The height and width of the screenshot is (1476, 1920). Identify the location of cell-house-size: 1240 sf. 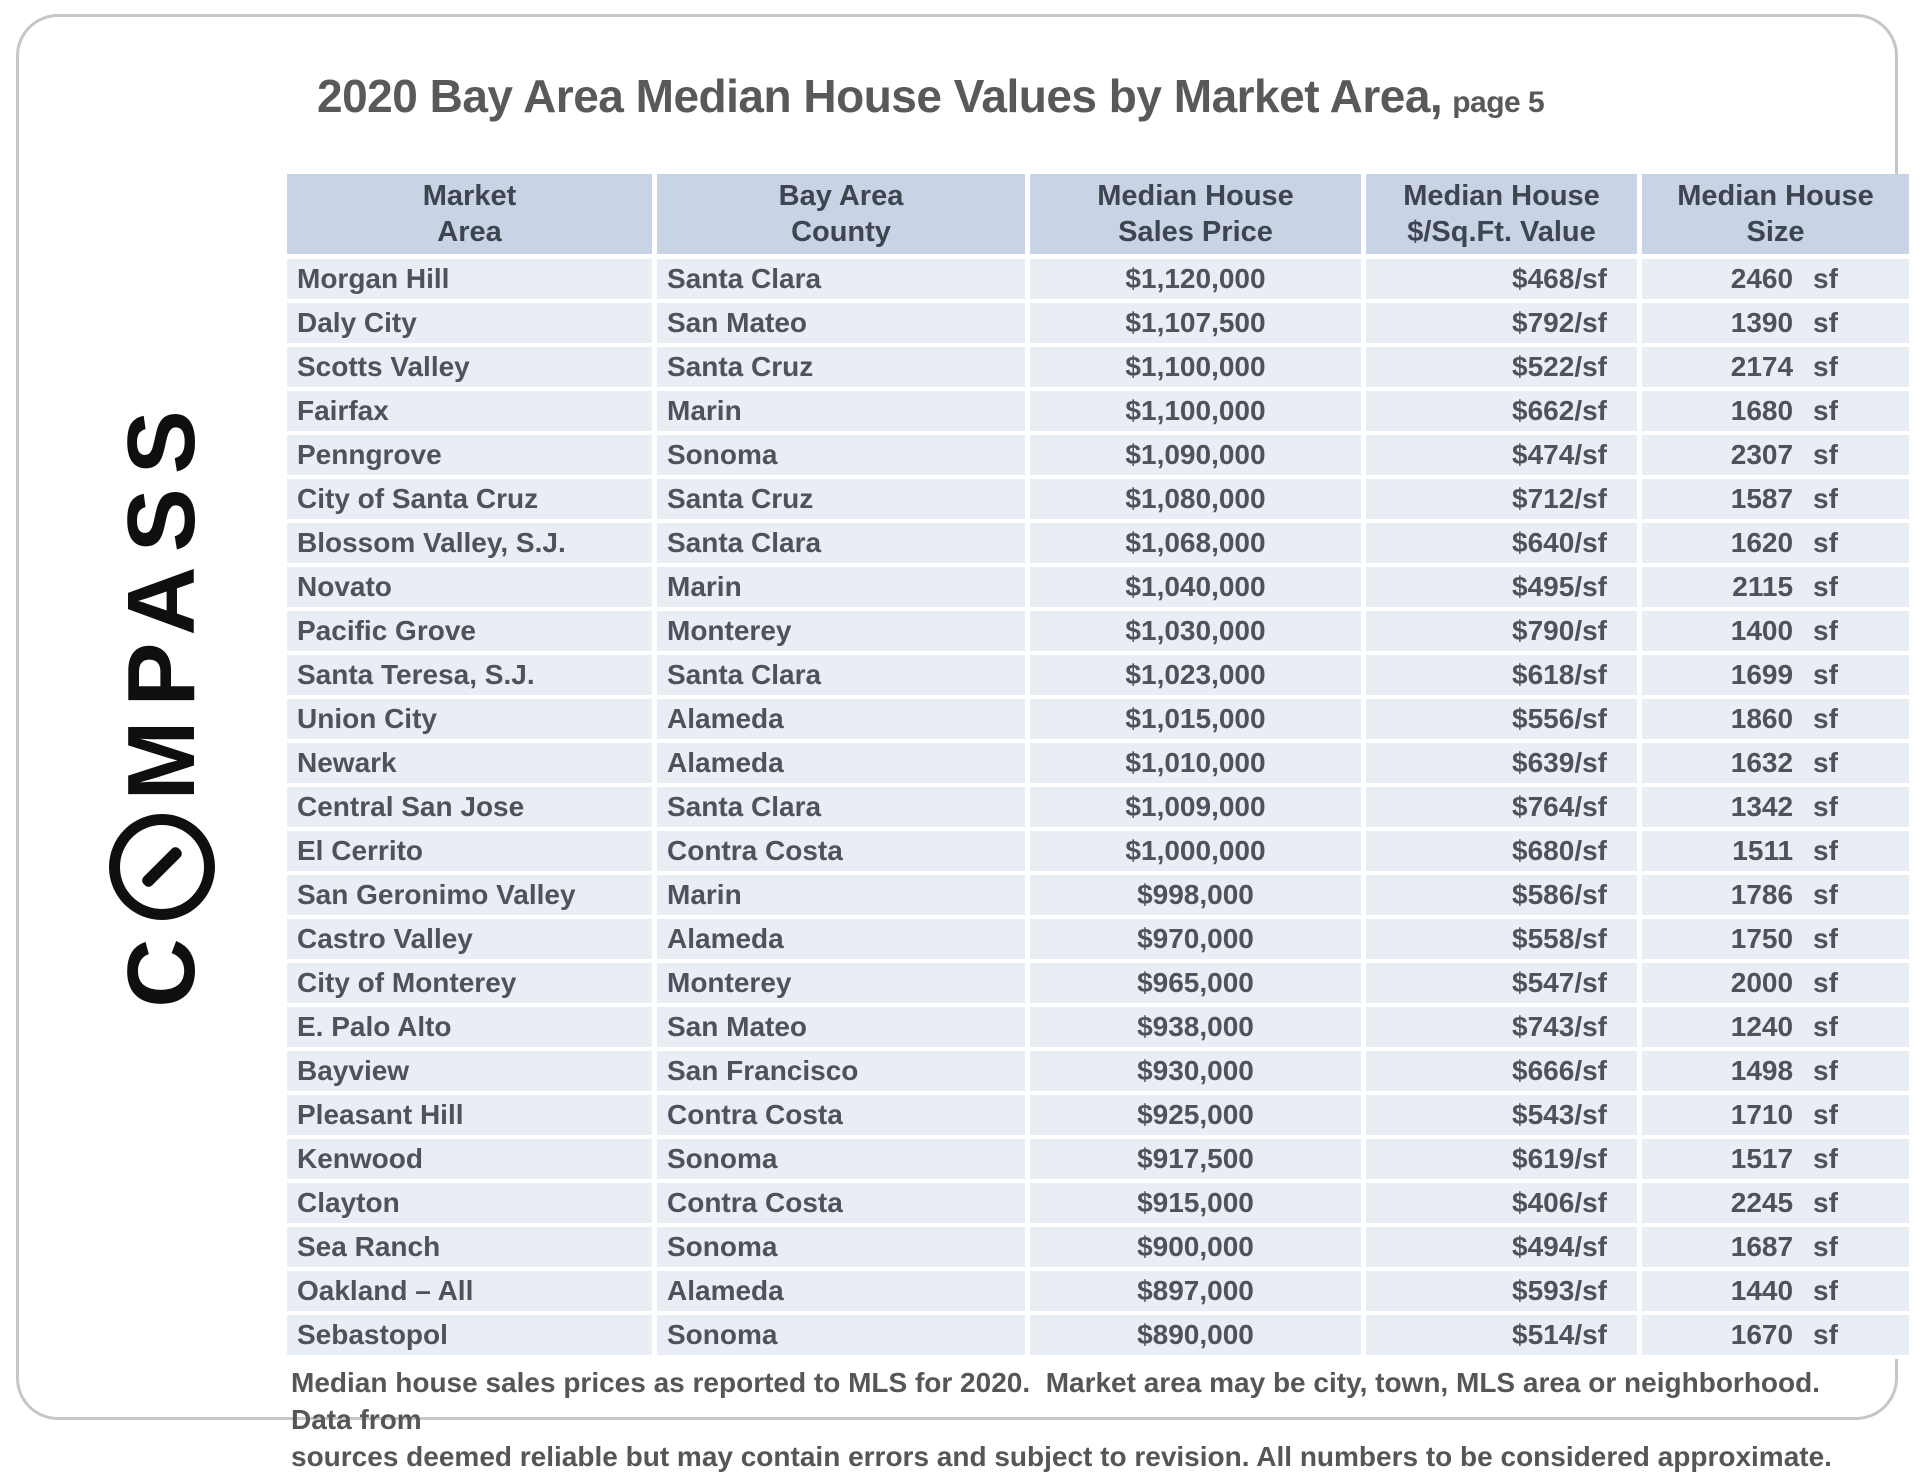
(1775, 1029).